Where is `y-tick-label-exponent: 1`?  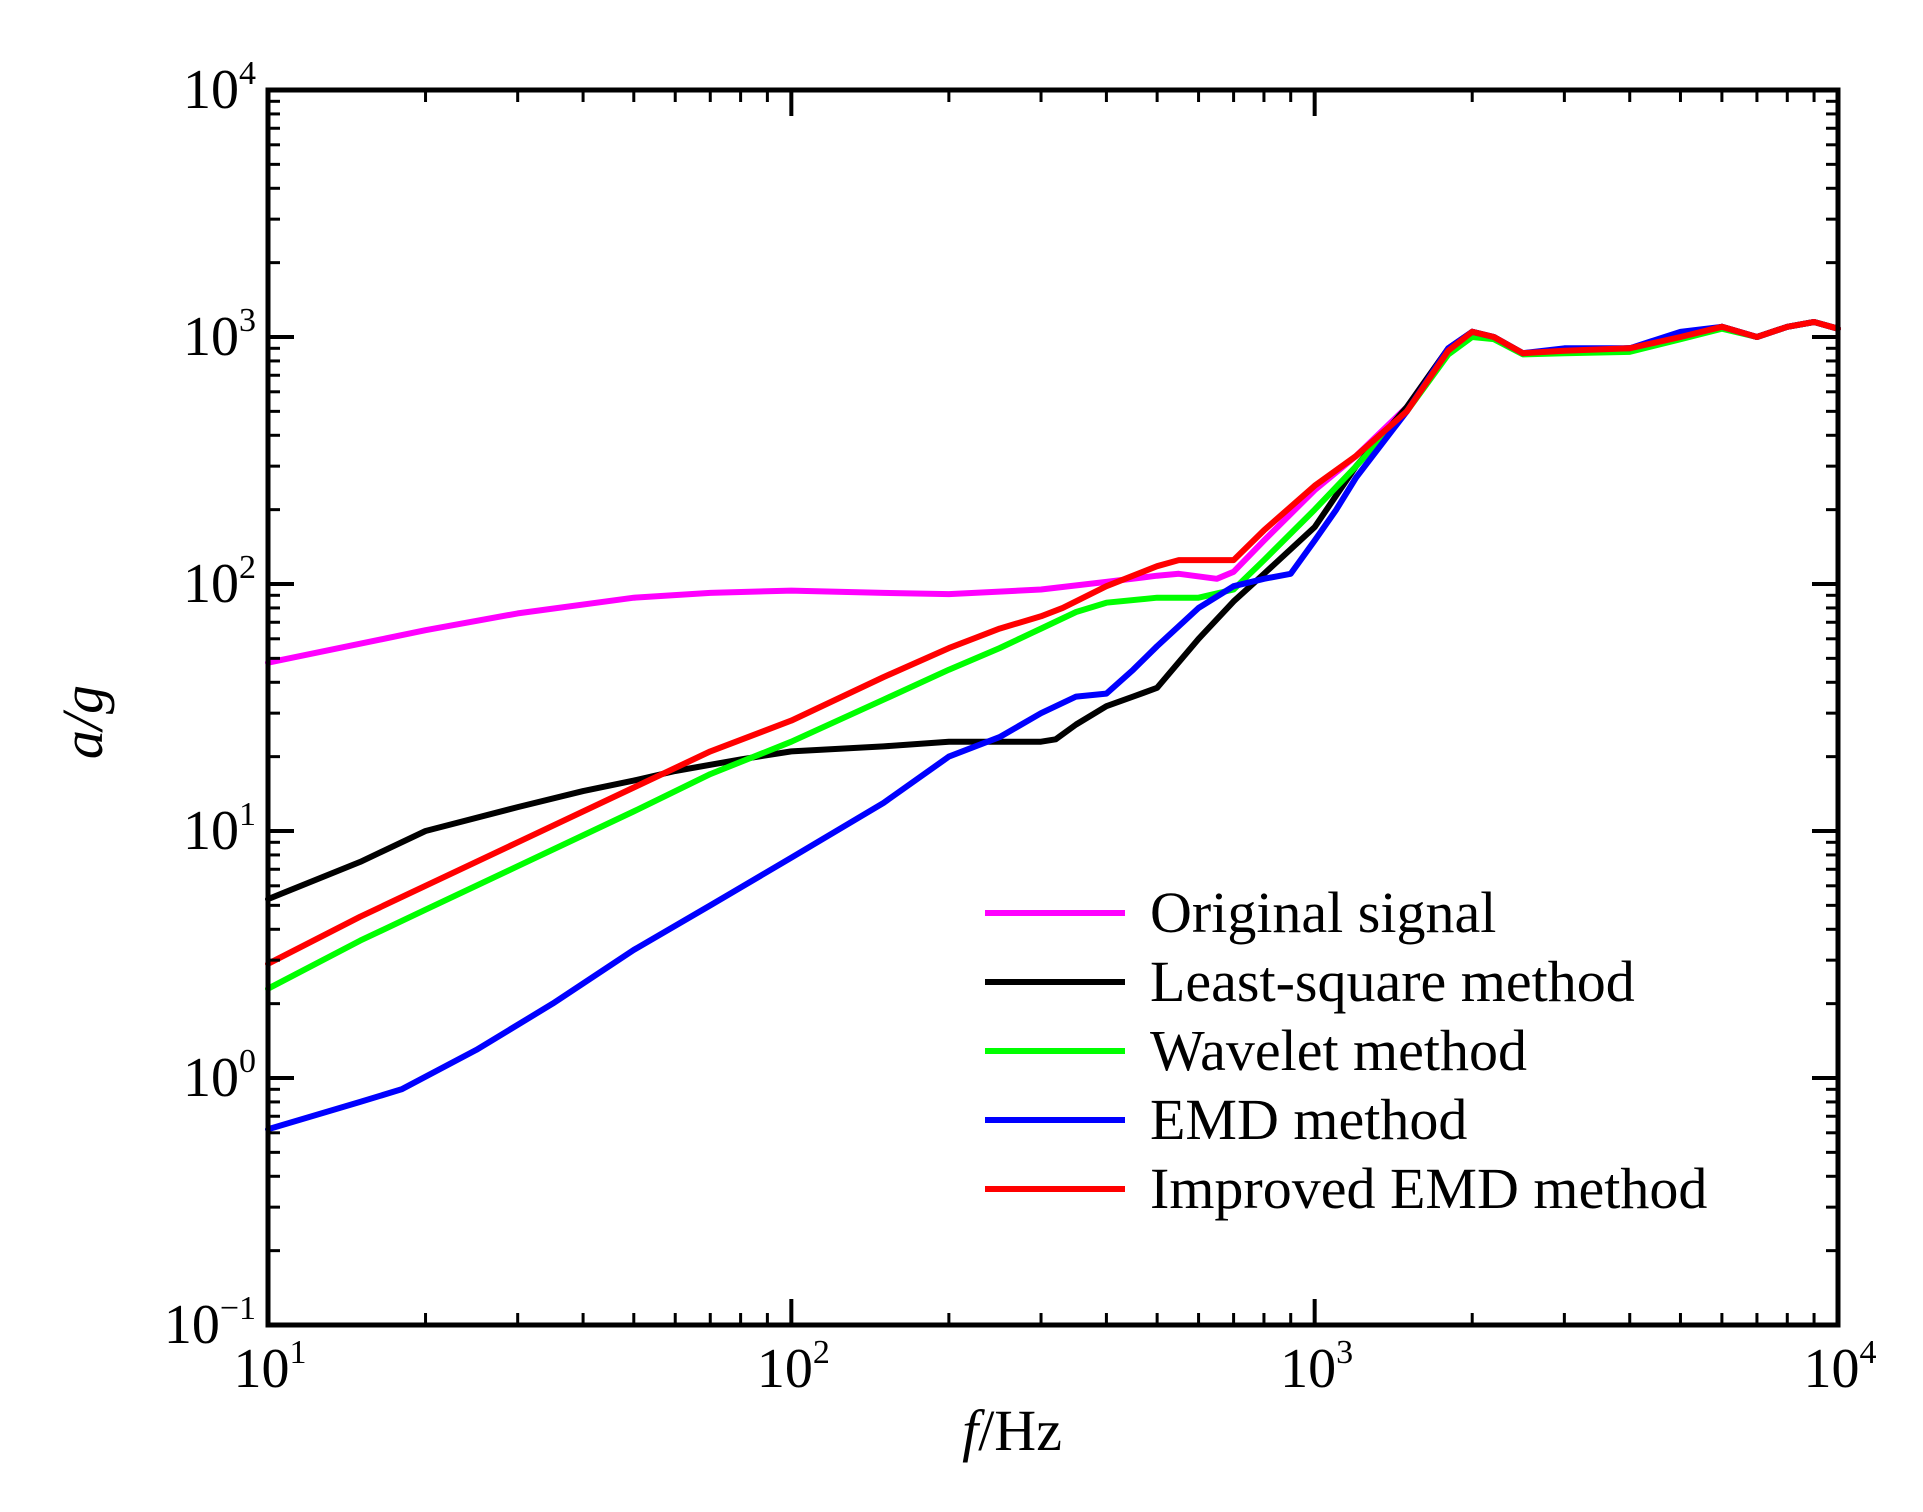 y-tick-label-exponent: 1 is located at coordinates (247, 814).